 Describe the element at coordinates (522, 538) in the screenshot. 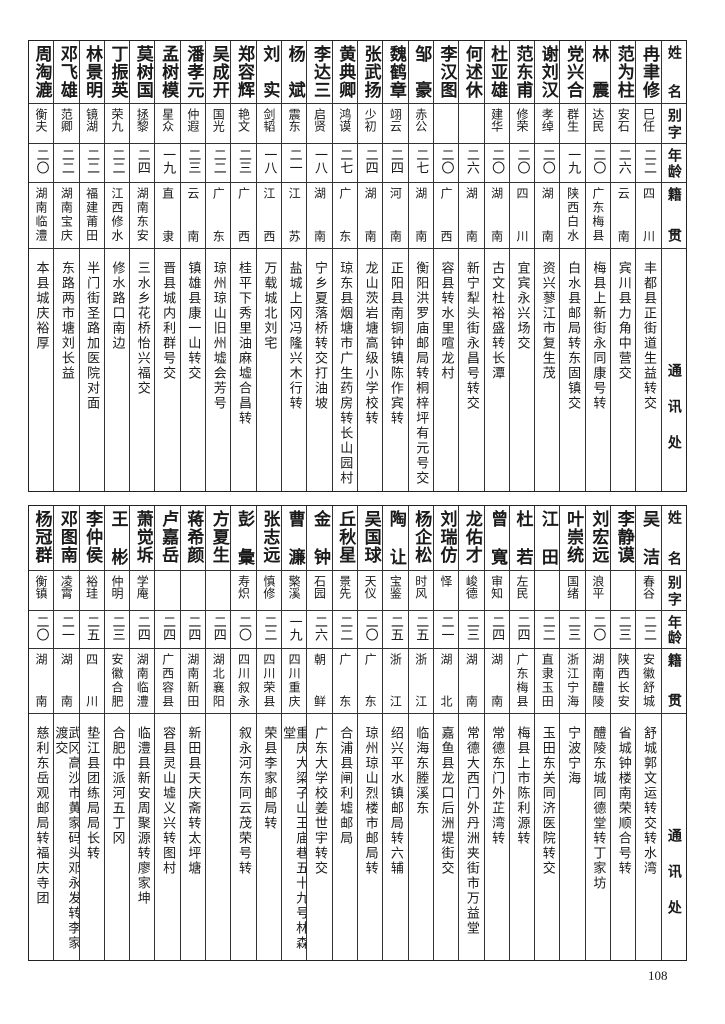

I see `name-text: 杜若` at that location.